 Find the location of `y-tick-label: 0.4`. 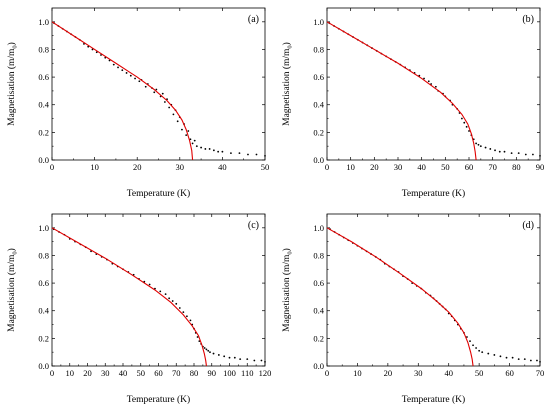

y-tick-label: 0.4 is located at coordinates (318, 311).